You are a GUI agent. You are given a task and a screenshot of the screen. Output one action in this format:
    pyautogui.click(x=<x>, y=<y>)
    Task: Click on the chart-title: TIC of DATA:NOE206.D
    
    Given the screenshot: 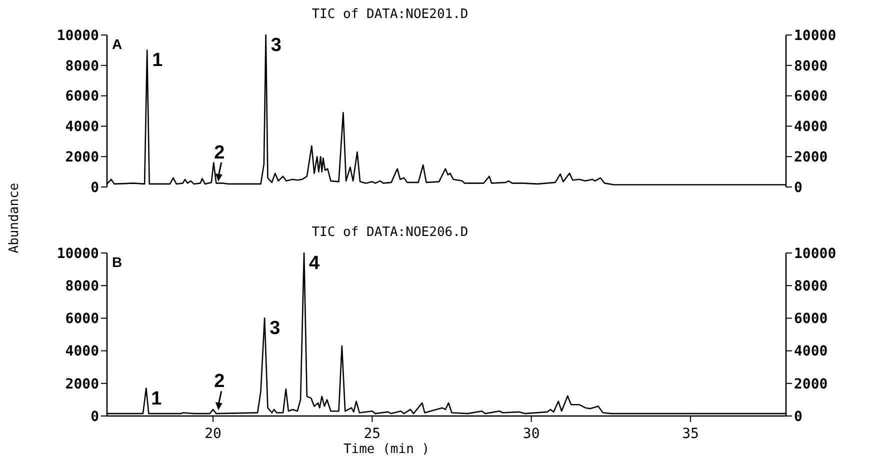 What is the action you would take?
    pyautogui.click(x=390, y=232)
    